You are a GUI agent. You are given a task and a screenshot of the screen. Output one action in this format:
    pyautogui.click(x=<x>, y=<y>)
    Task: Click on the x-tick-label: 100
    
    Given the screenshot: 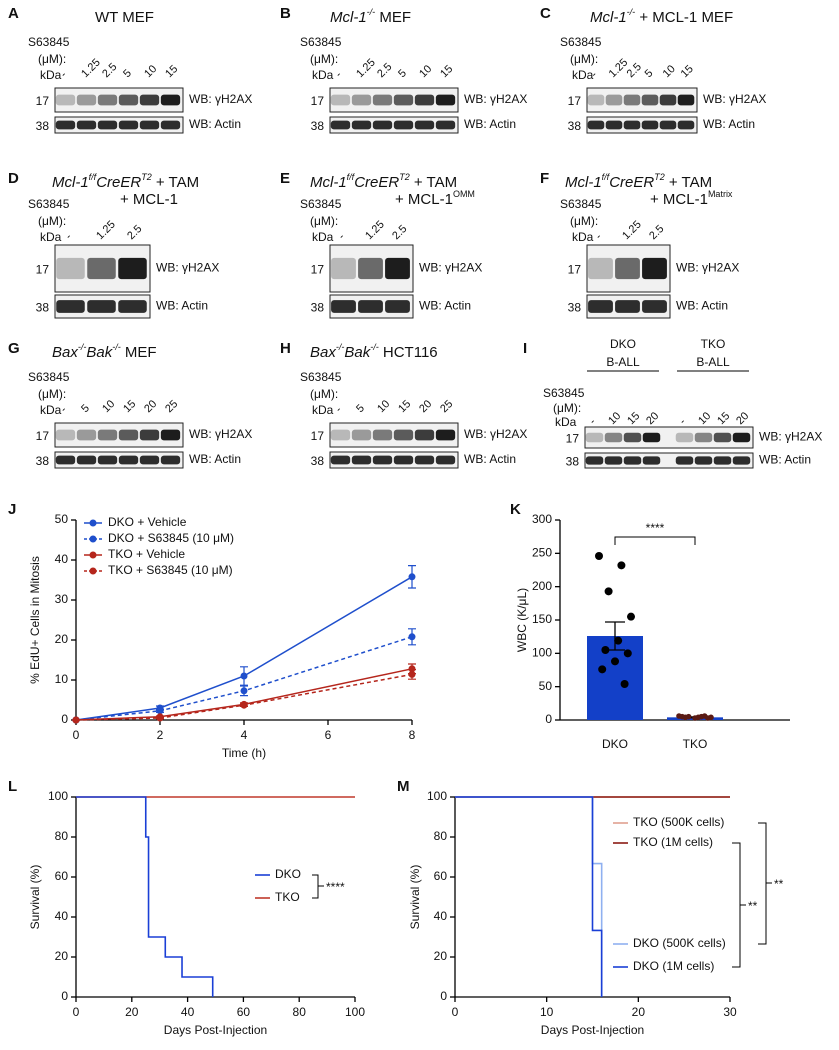 What is the action you would take?
    pyautogui.click(x=355, y=1012)
    